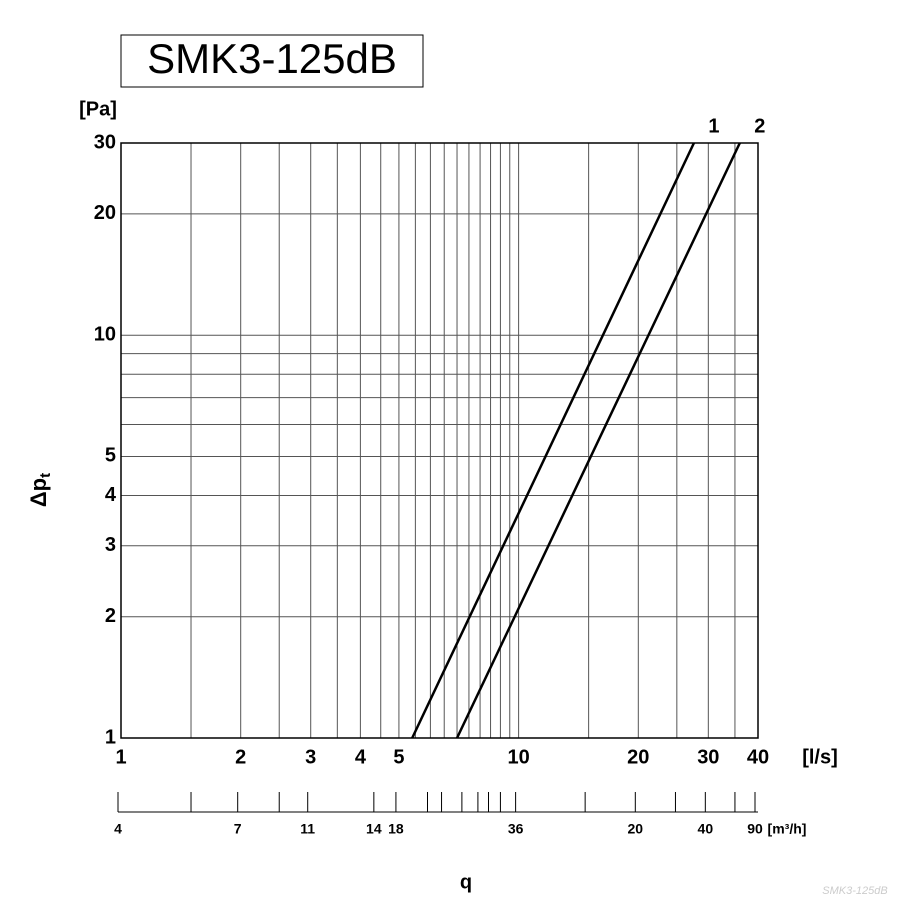  I want to click on x-tick-label: 2, so click(240, 757).